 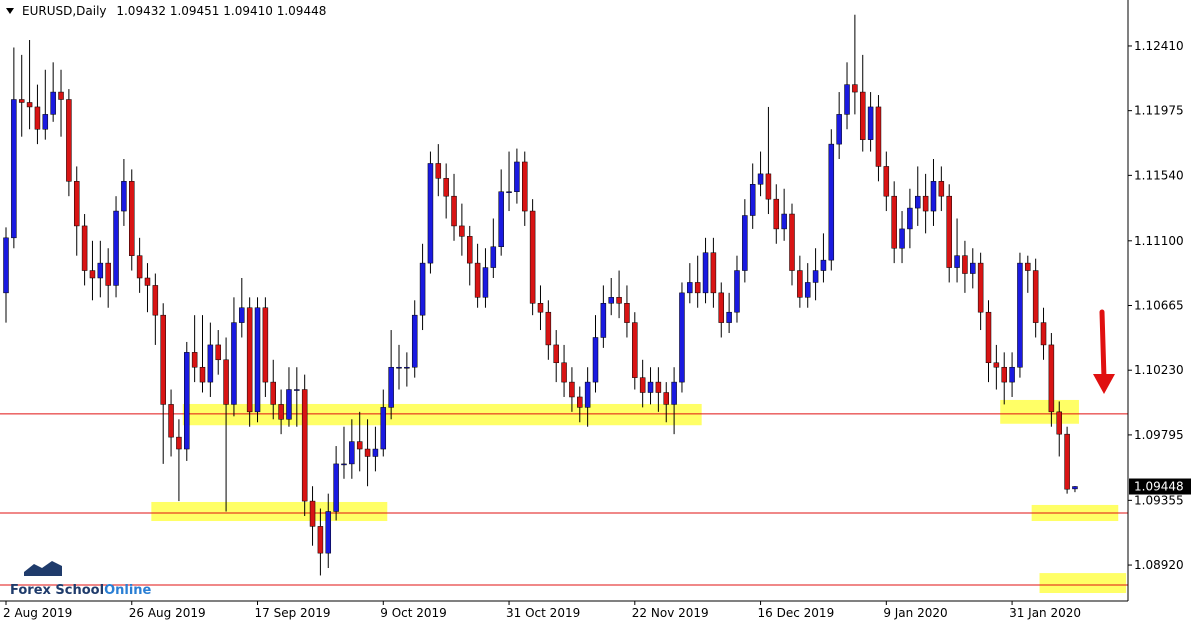 What do you see at coordinates (1103, 345) in the screenshot?
I see `arrow-shaft` at bounding box center [1103, 345].